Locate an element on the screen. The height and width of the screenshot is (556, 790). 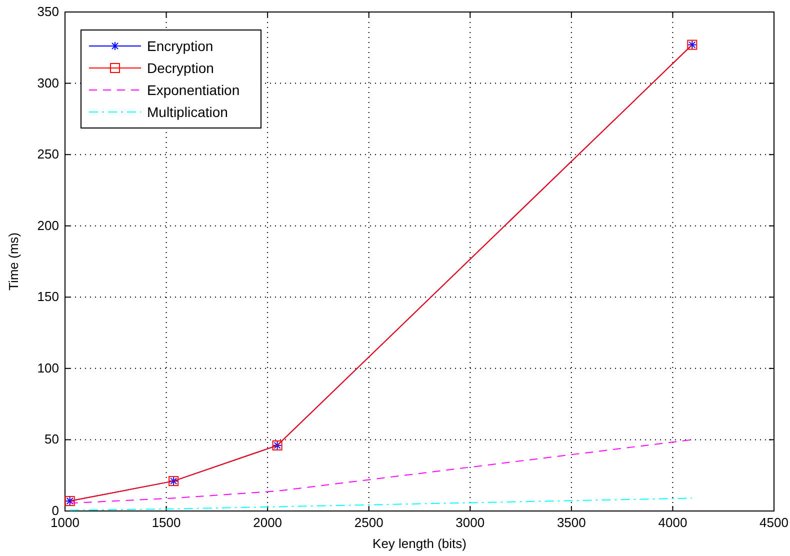
legend-label: Decryption is located at coordinates (180, 68).